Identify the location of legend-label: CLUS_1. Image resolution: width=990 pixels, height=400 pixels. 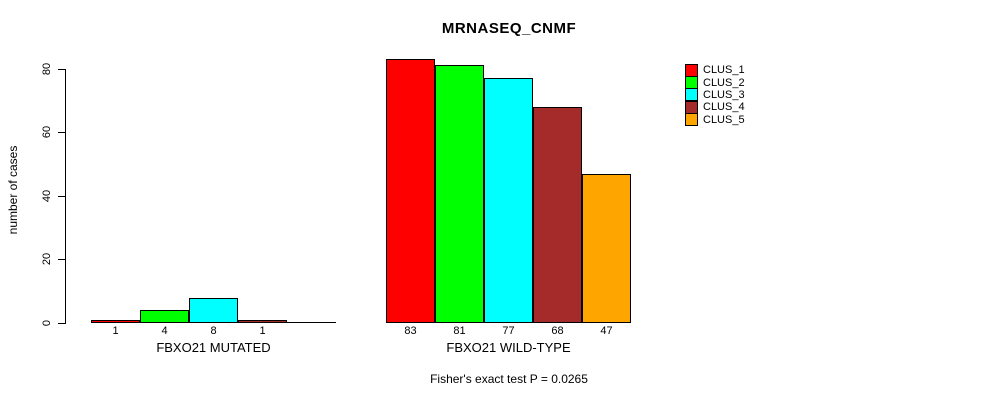
(724, 70).